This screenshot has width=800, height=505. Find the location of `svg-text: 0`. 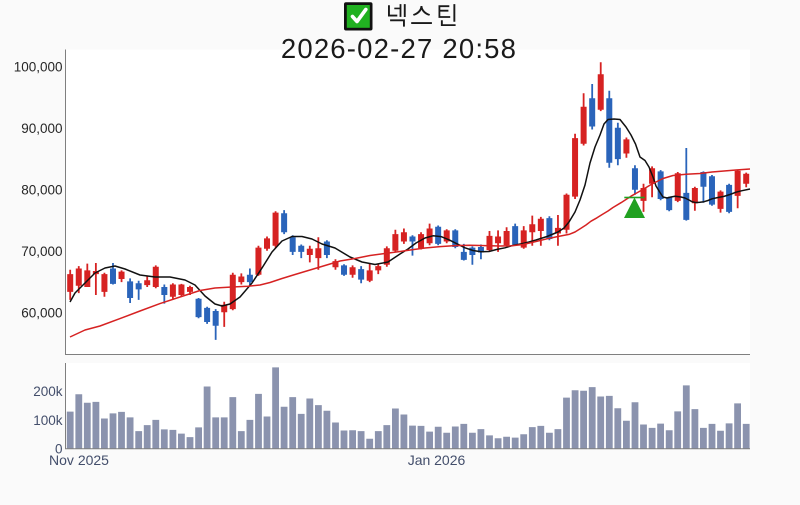

svg-text: 0 is located at coordinates (59, 449).